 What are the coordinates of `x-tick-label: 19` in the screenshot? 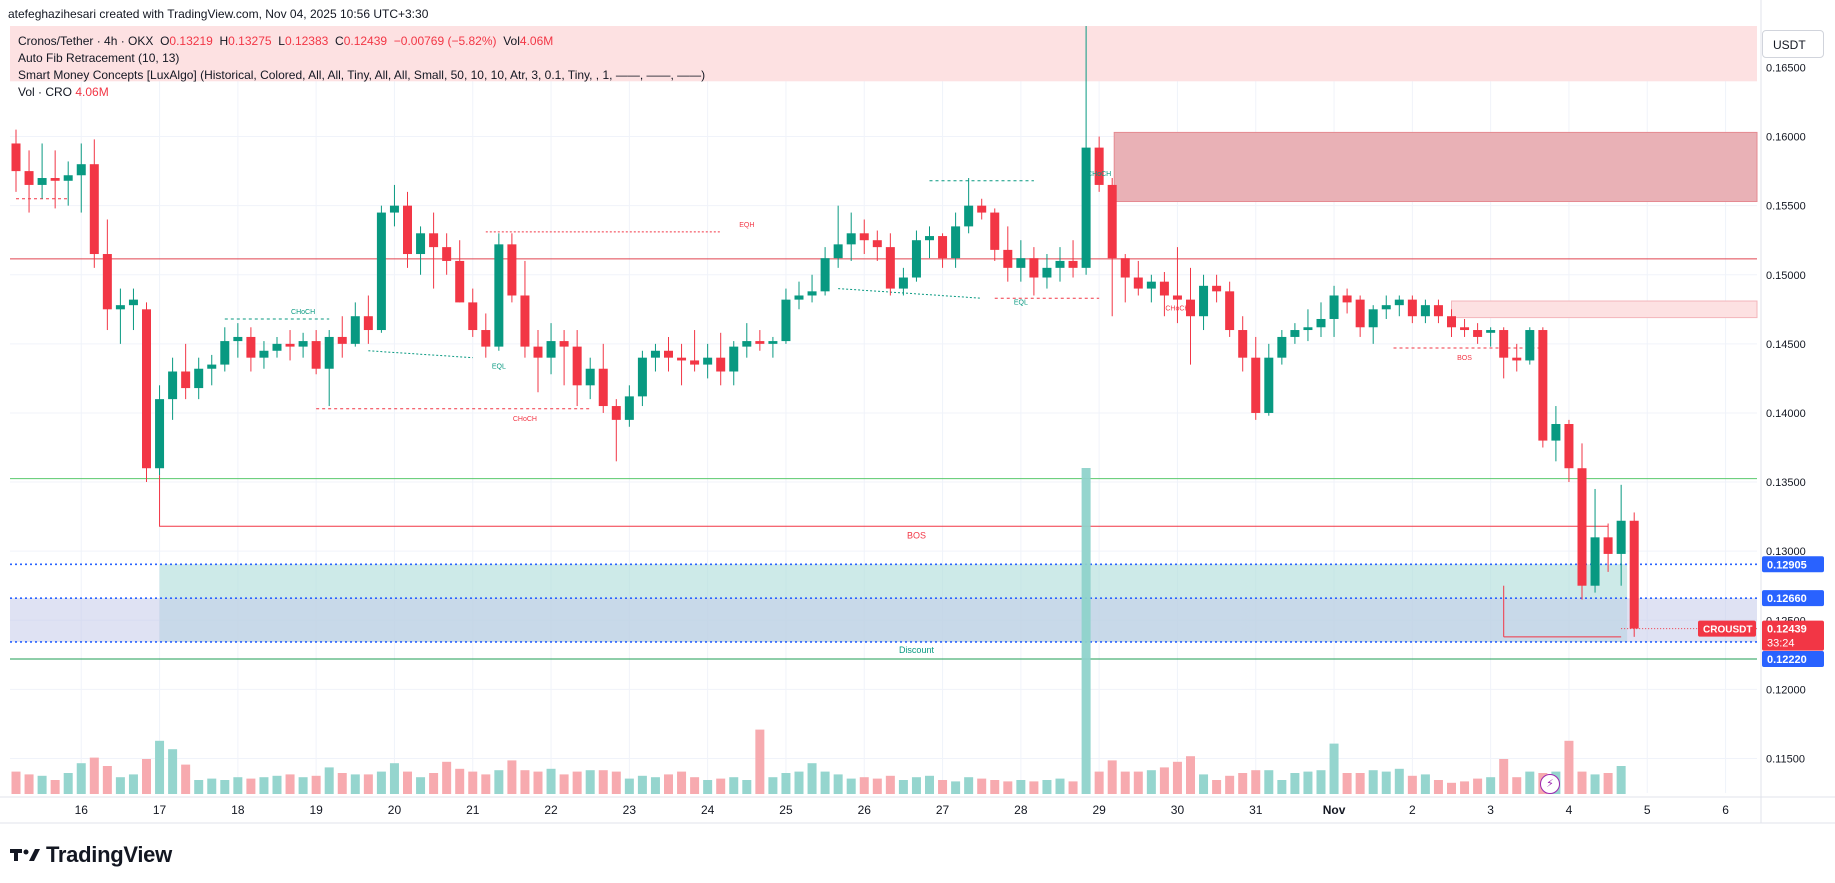 It's located at (316, 810).